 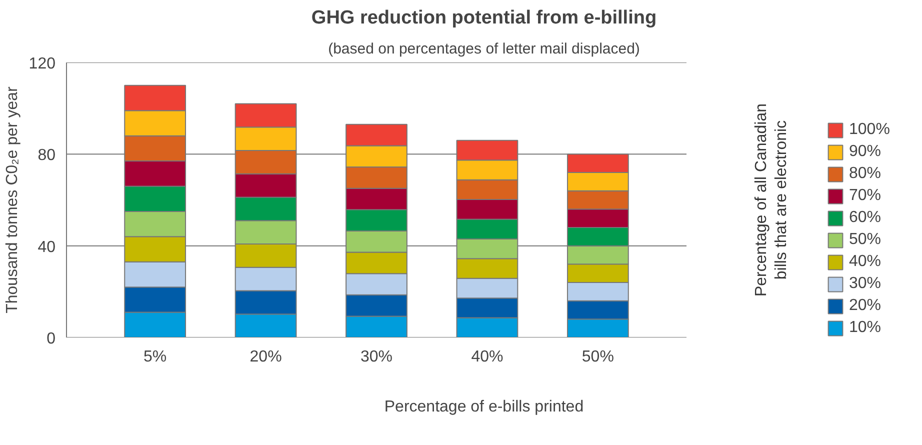 What do you see at coordinates (12, 200) in the screenshot?
I see `y-axis-title: Thousand tonnes C0₂e per year` at bounding box center [12, 200].